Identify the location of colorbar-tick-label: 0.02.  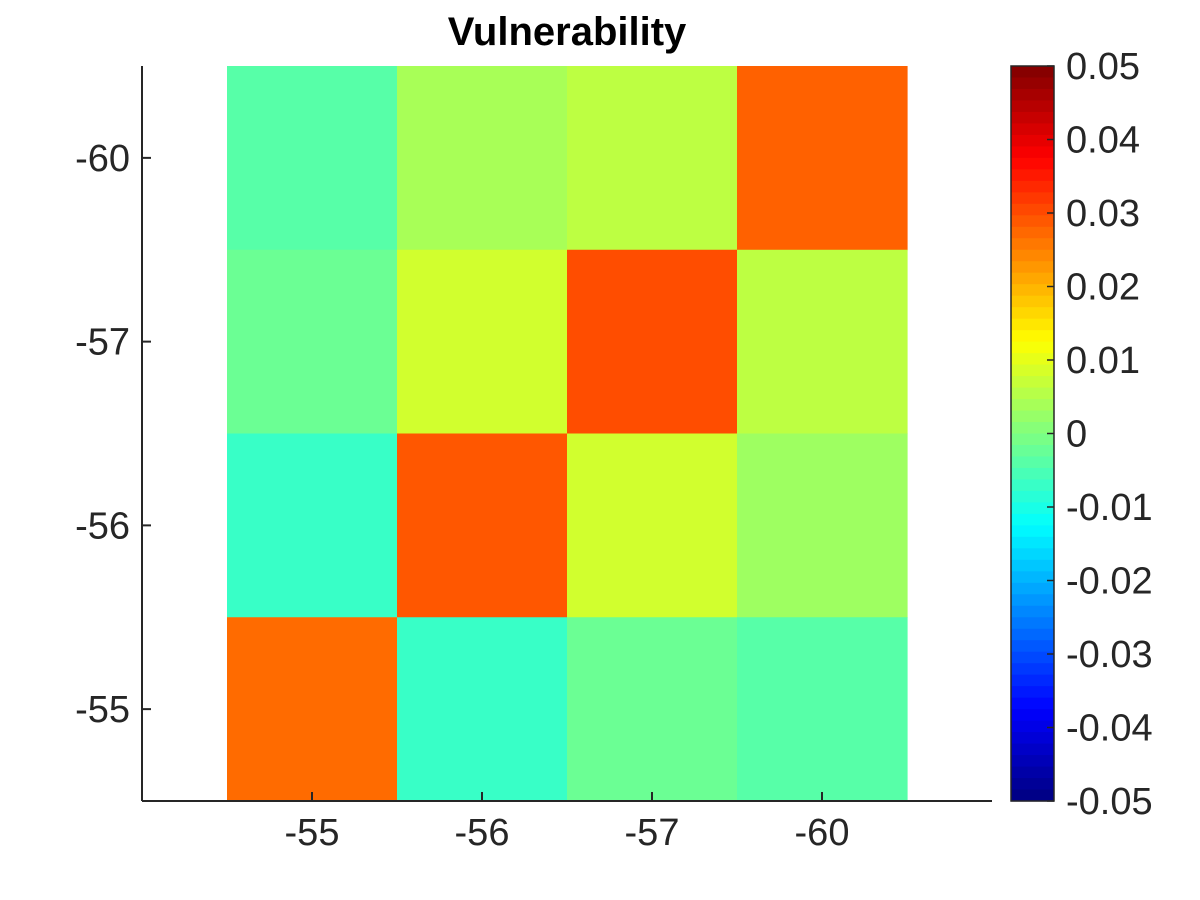
(1103, 288).